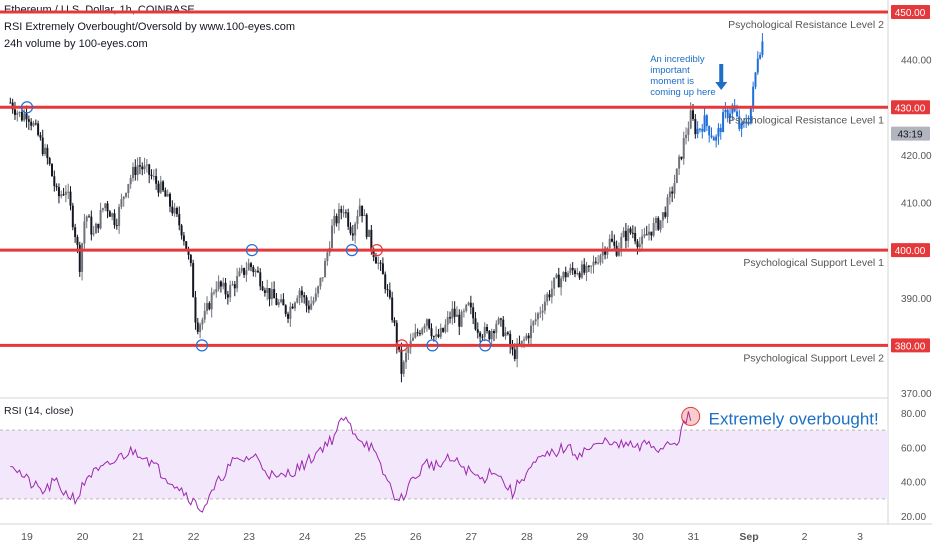 The width and height of the screenshot is (932, 550). I want to click on date-tick-label: 31, so click(694, 537).